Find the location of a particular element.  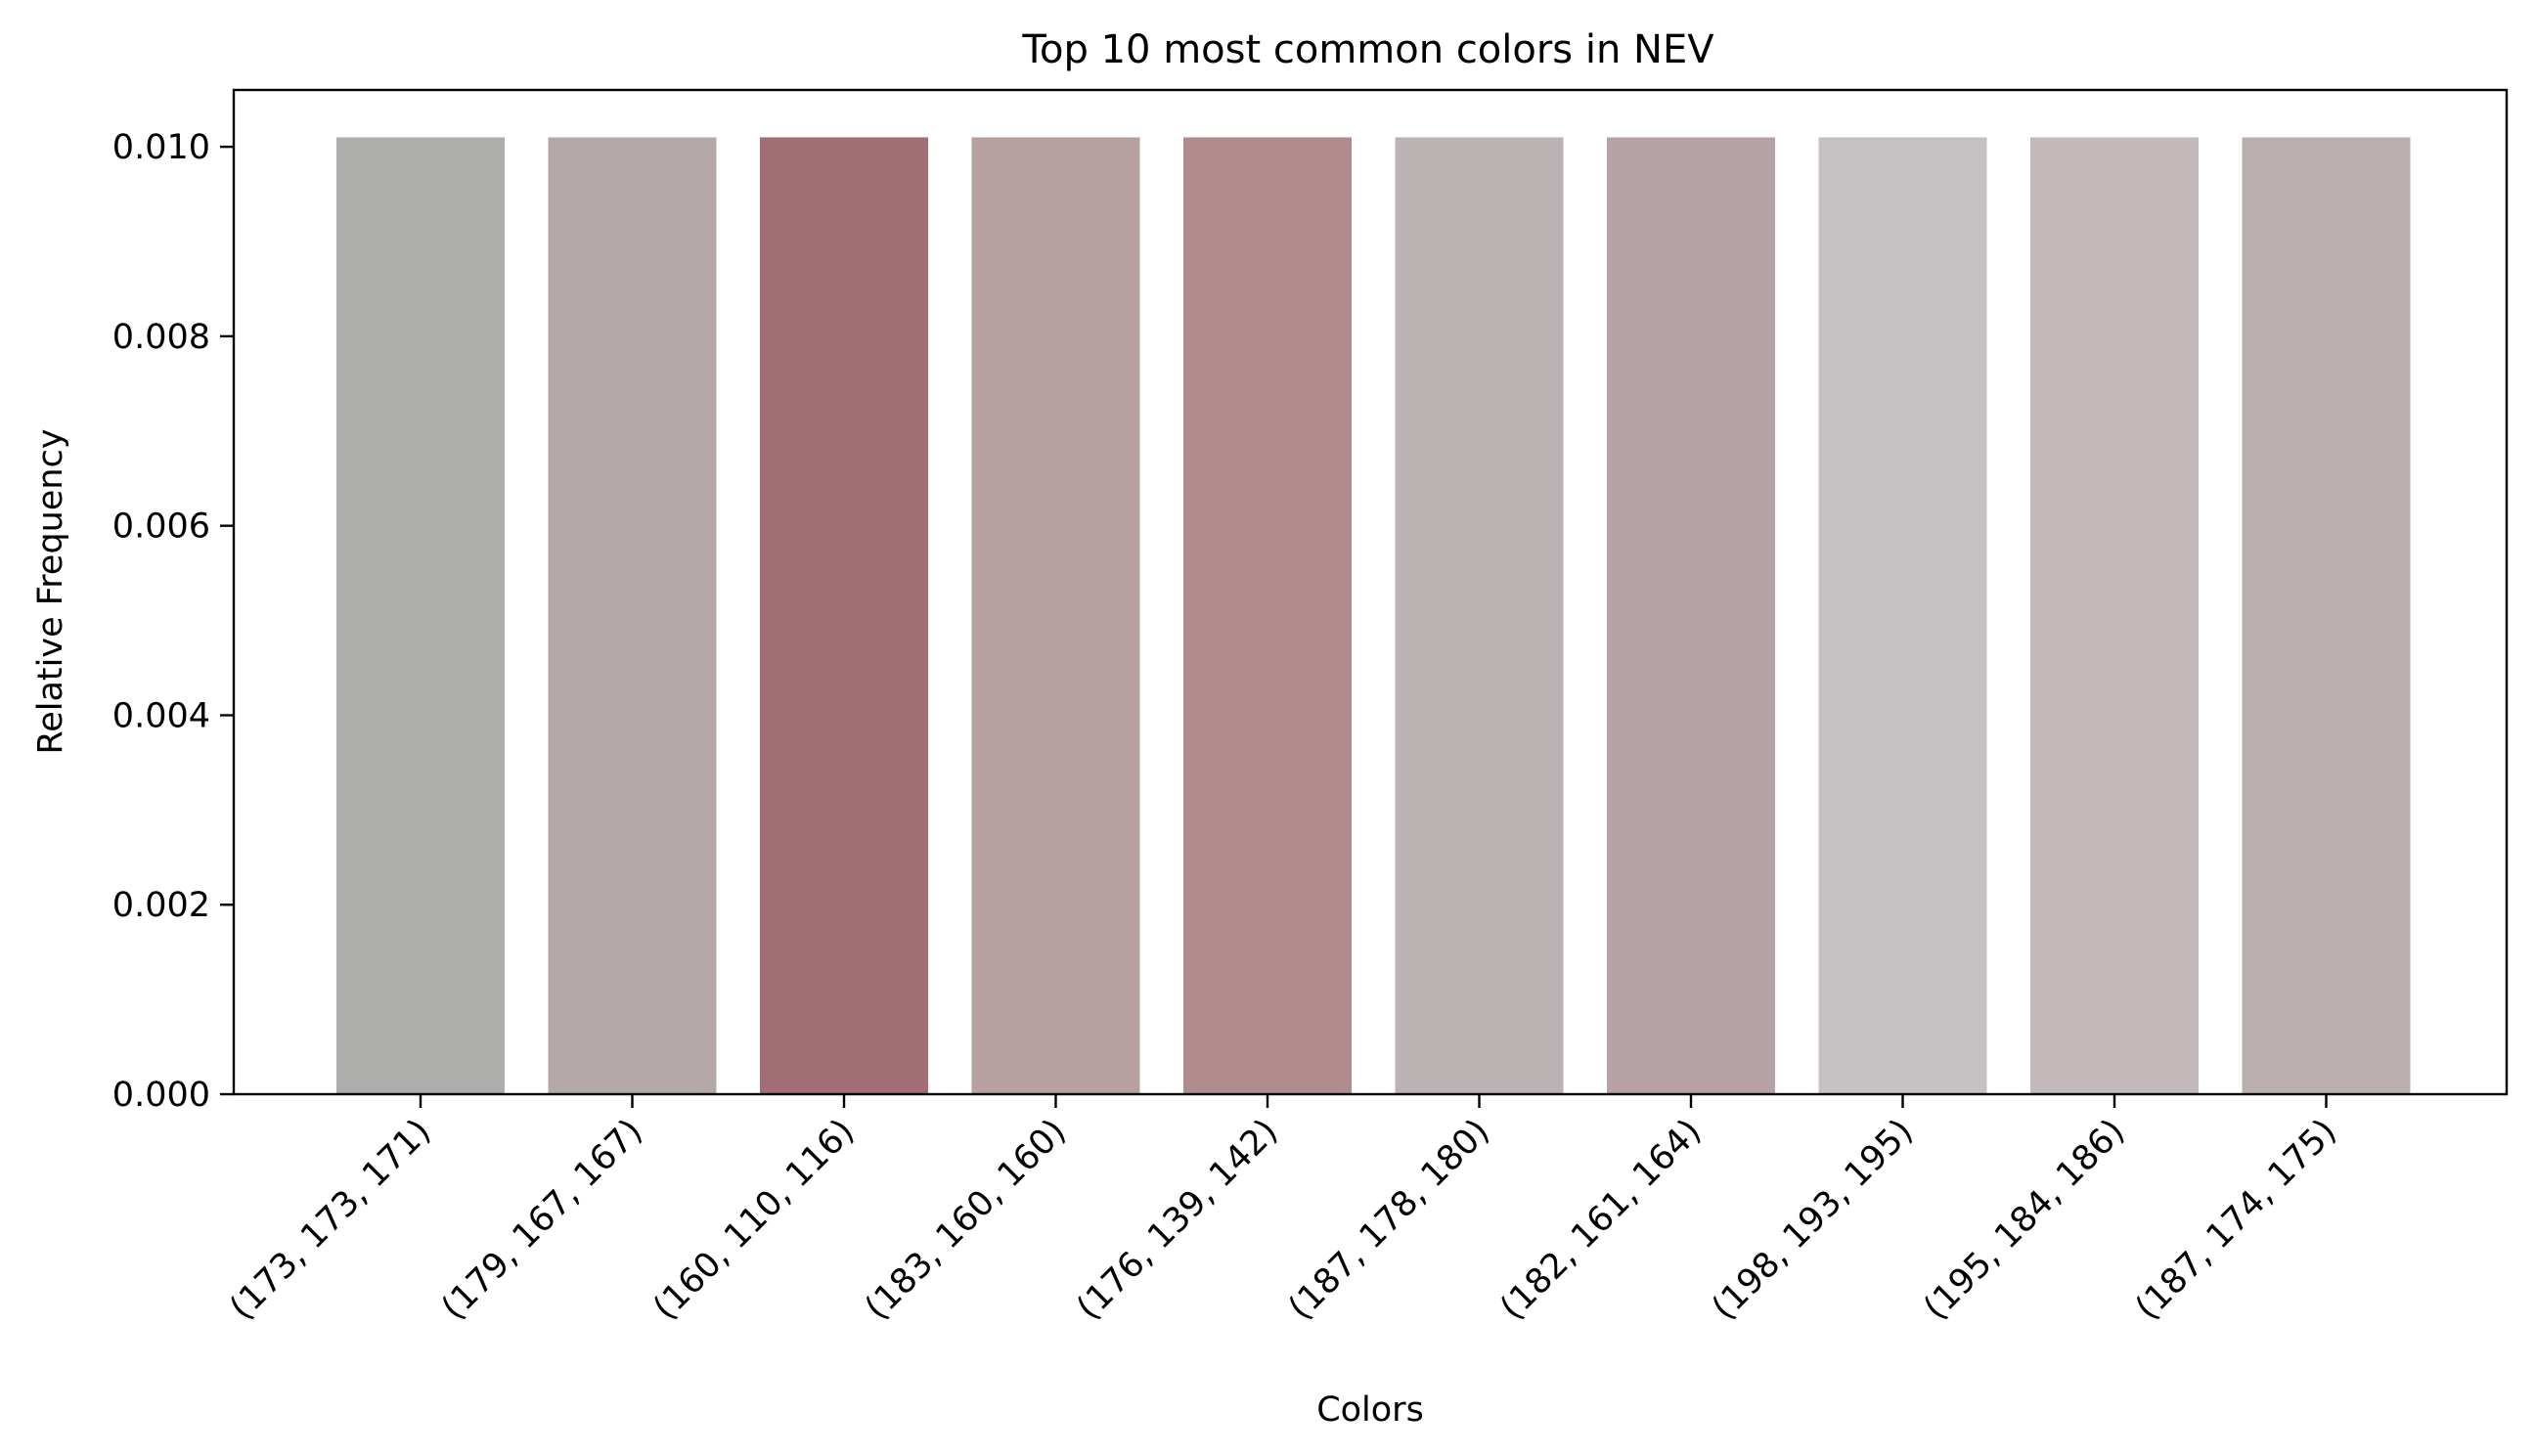

y-tick-label: 0.004 is located at coordinates (161, 715).